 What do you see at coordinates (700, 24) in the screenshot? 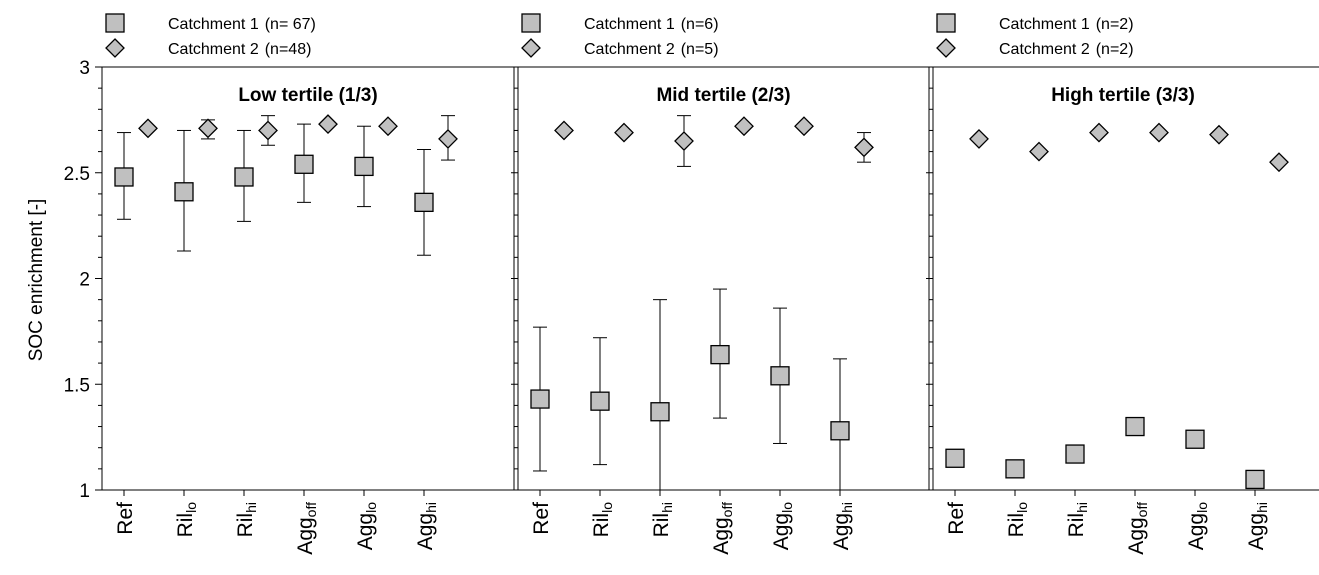
I see `legend-series-n: (n=6)` at bounding box center [700, 24].